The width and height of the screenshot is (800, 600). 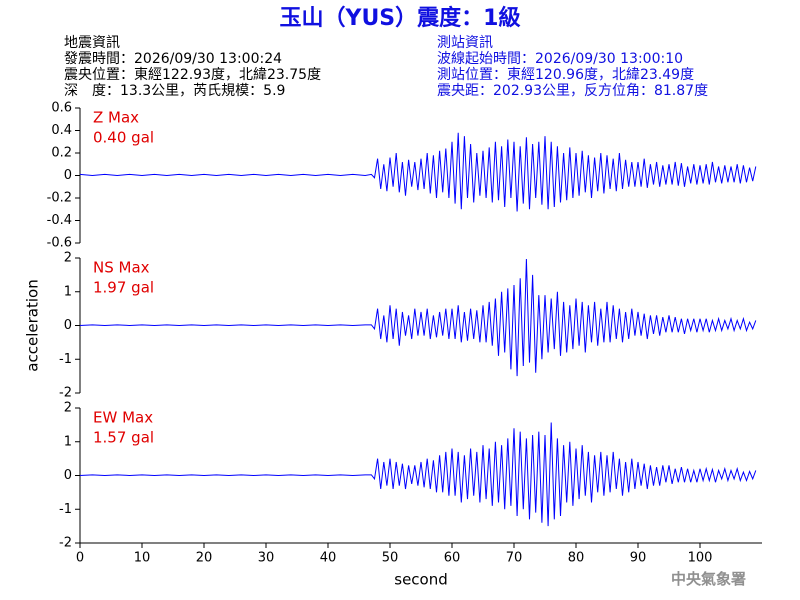 I want to click on y-tick-label: -0.6, so click(x=59, y=243).